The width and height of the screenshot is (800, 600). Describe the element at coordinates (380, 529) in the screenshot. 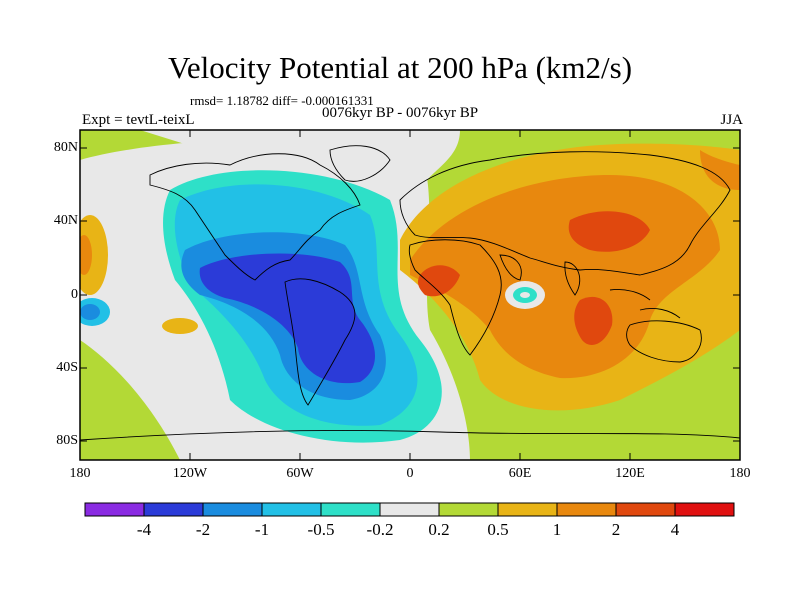

I see `colorbar-label: -0.2` at that location.